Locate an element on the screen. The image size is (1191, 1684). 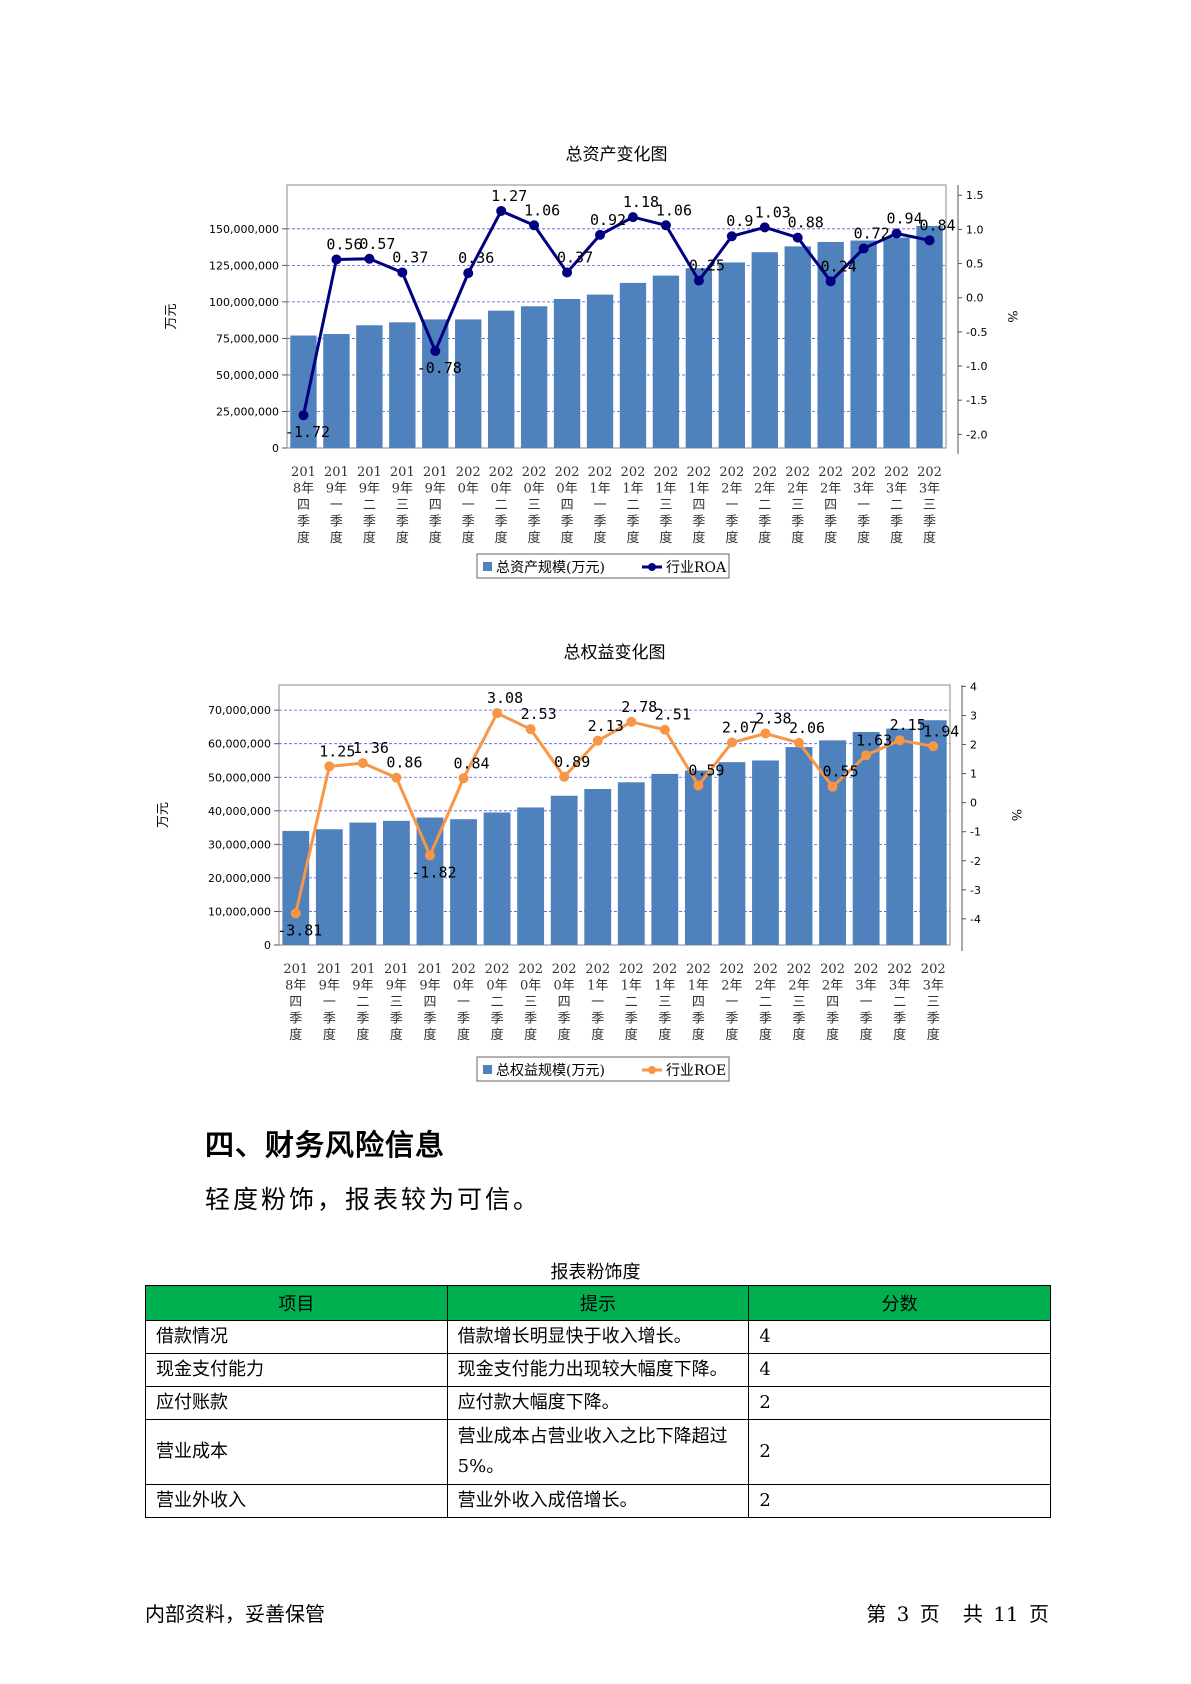
data-label: 1.06 is located at coordinates (542, 210).